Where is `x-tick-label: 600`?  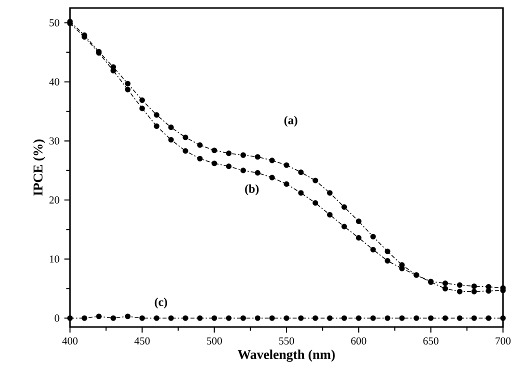
x-tick-label: 600 is located at coordinates (358, 341).